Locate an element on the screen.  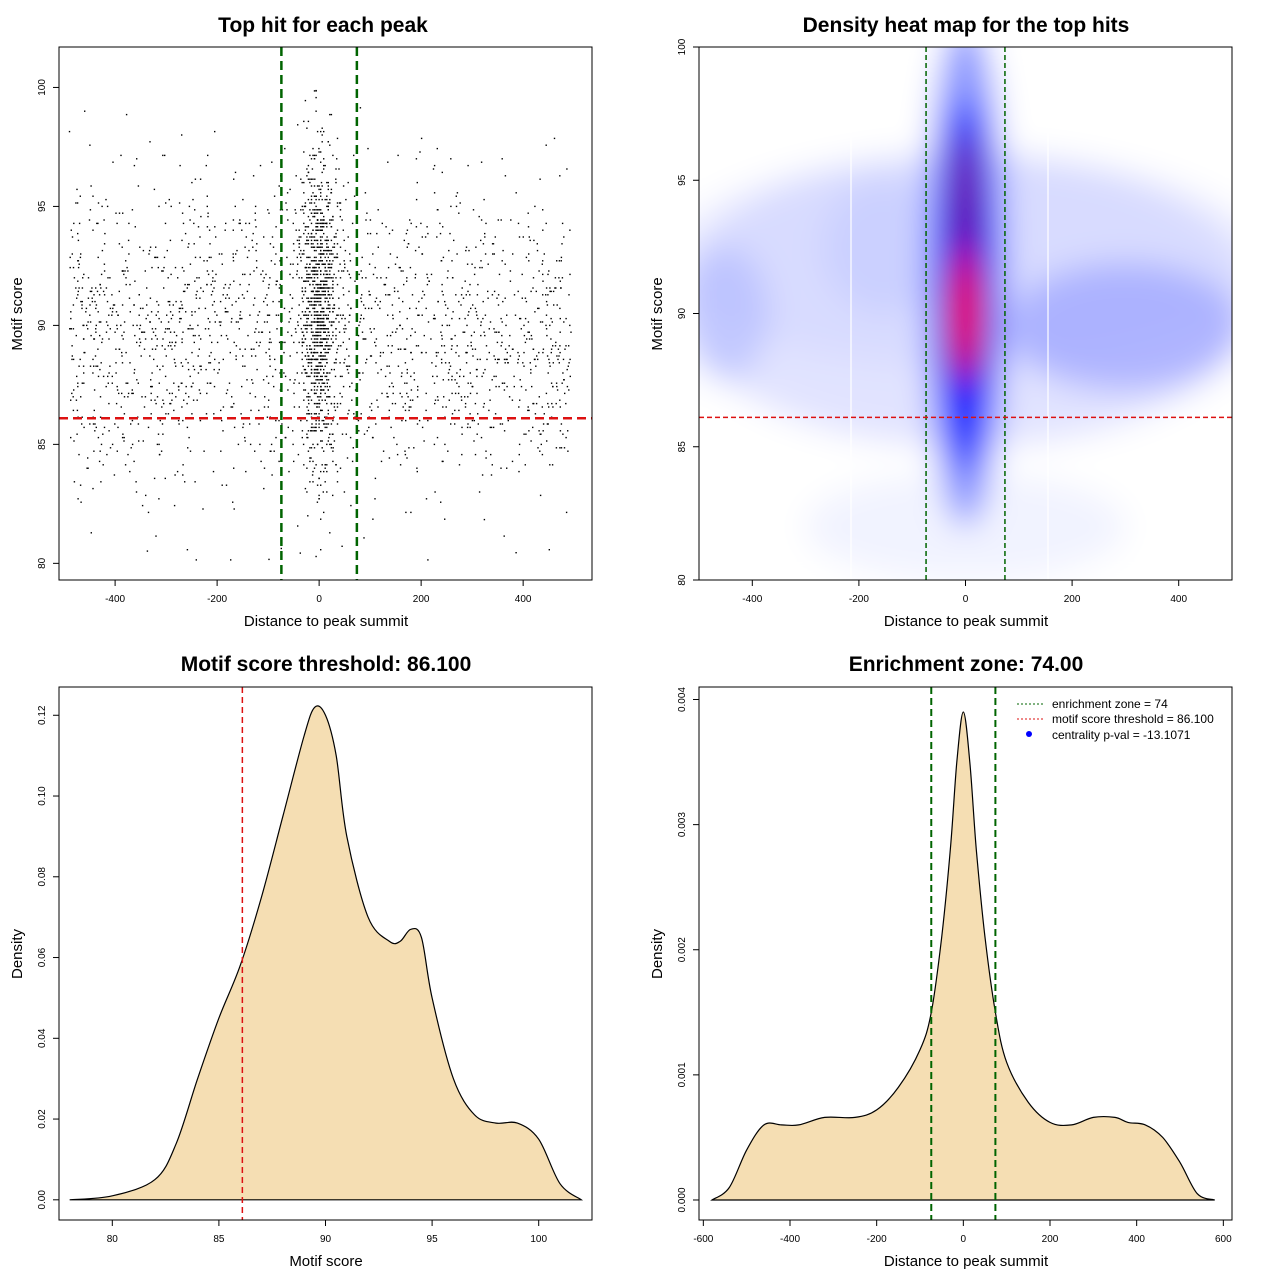
scatter-y-label: Motif score is located at coordinates (17, 313).